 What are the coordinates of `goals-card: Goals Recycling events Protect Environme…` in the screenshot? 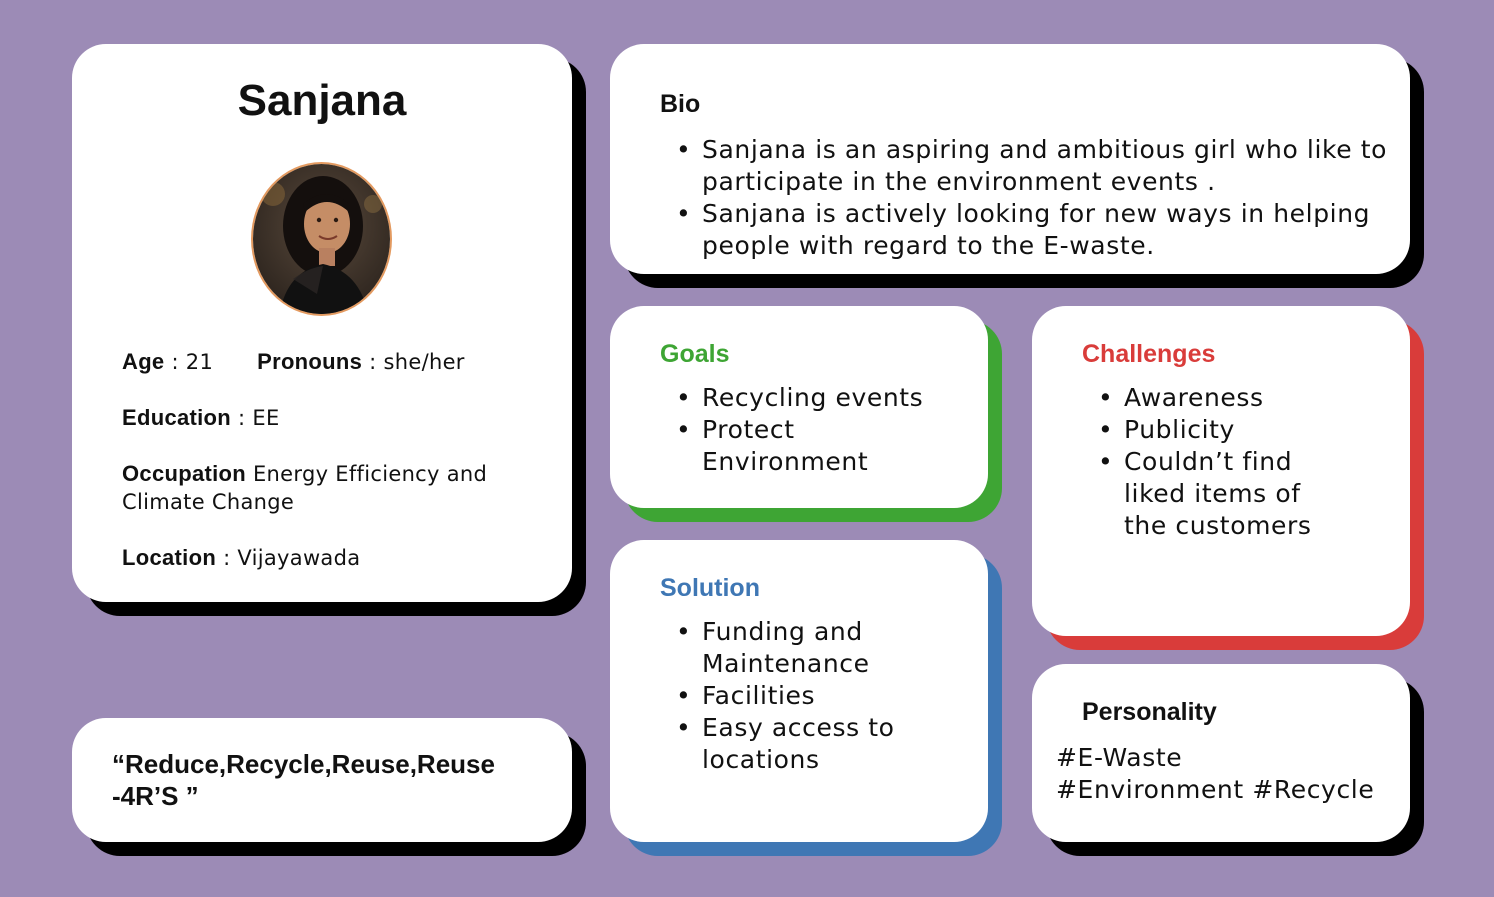 It's located at (799, 407).